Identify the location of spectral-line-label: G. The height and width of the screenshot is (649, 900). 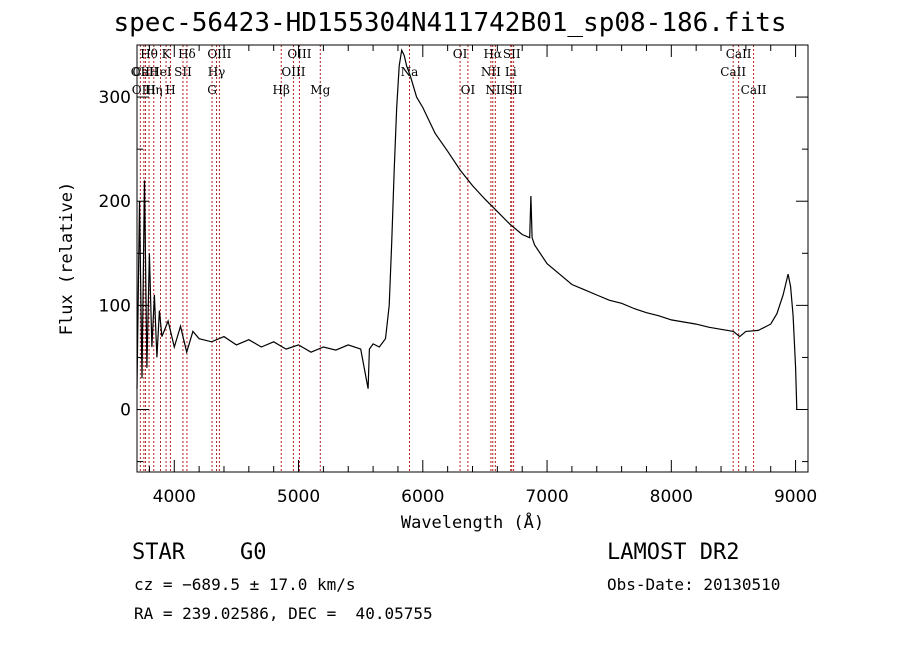
(212, 90).